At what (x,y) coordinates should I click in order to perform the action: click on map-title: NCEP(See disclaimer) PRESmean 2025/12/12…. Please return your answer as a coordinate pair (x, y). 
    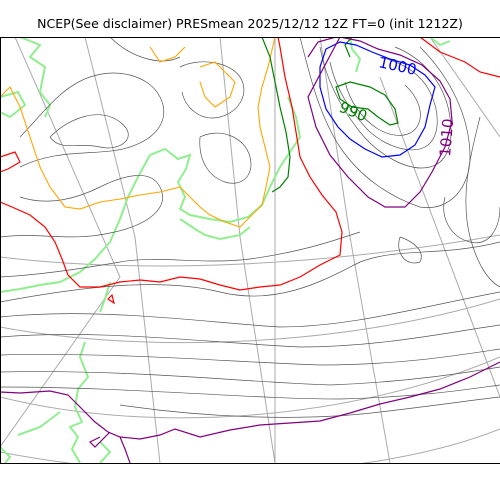
    Looking at the image, I should click on (250, 23).